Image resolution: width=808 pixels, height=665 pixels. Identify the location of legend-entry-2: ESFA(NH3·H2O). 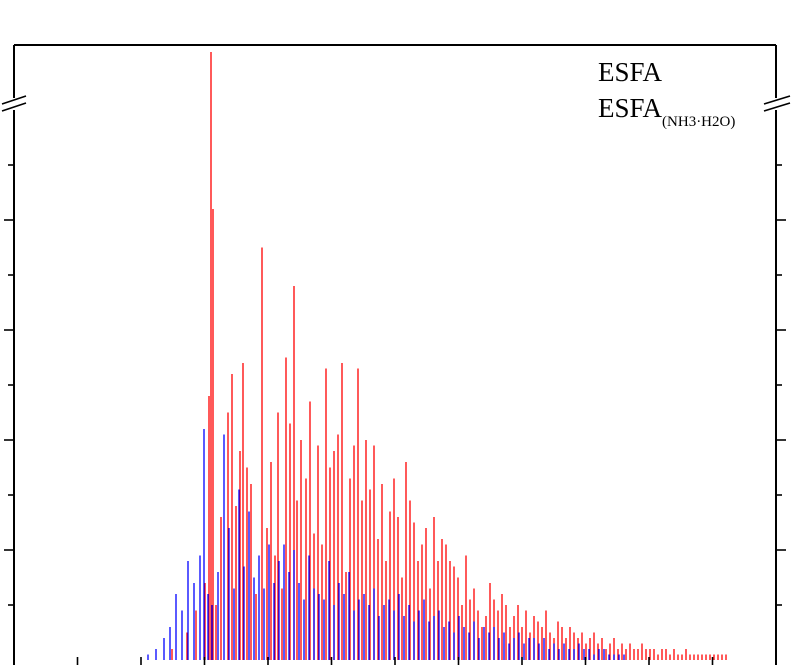
(666, 111).